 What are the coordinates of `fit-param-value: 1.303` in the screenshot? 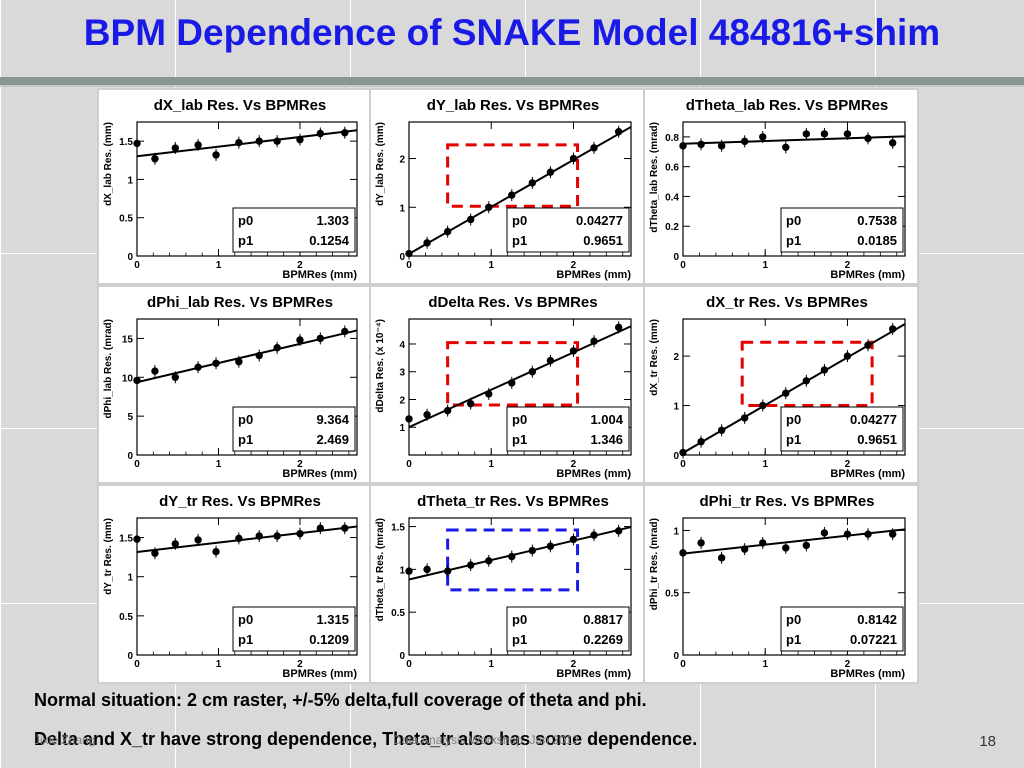 It's located at (332, 220).